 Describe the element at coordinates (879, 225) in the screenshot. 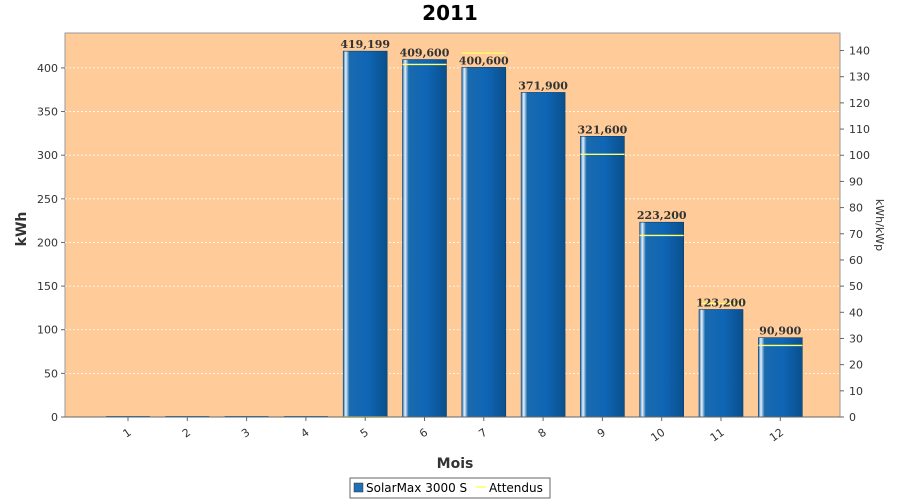

I see `y2-axis-title: kWh/kWp` at that location.